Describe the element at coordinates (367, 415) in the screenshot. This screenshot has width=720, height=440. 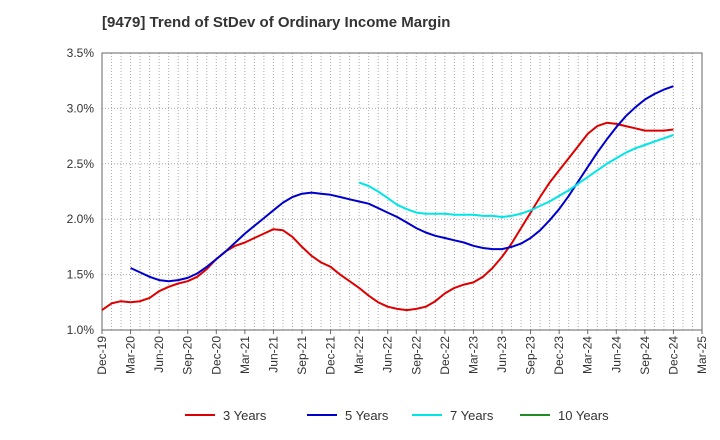
I see `legend-label: 5 Years` at that location.